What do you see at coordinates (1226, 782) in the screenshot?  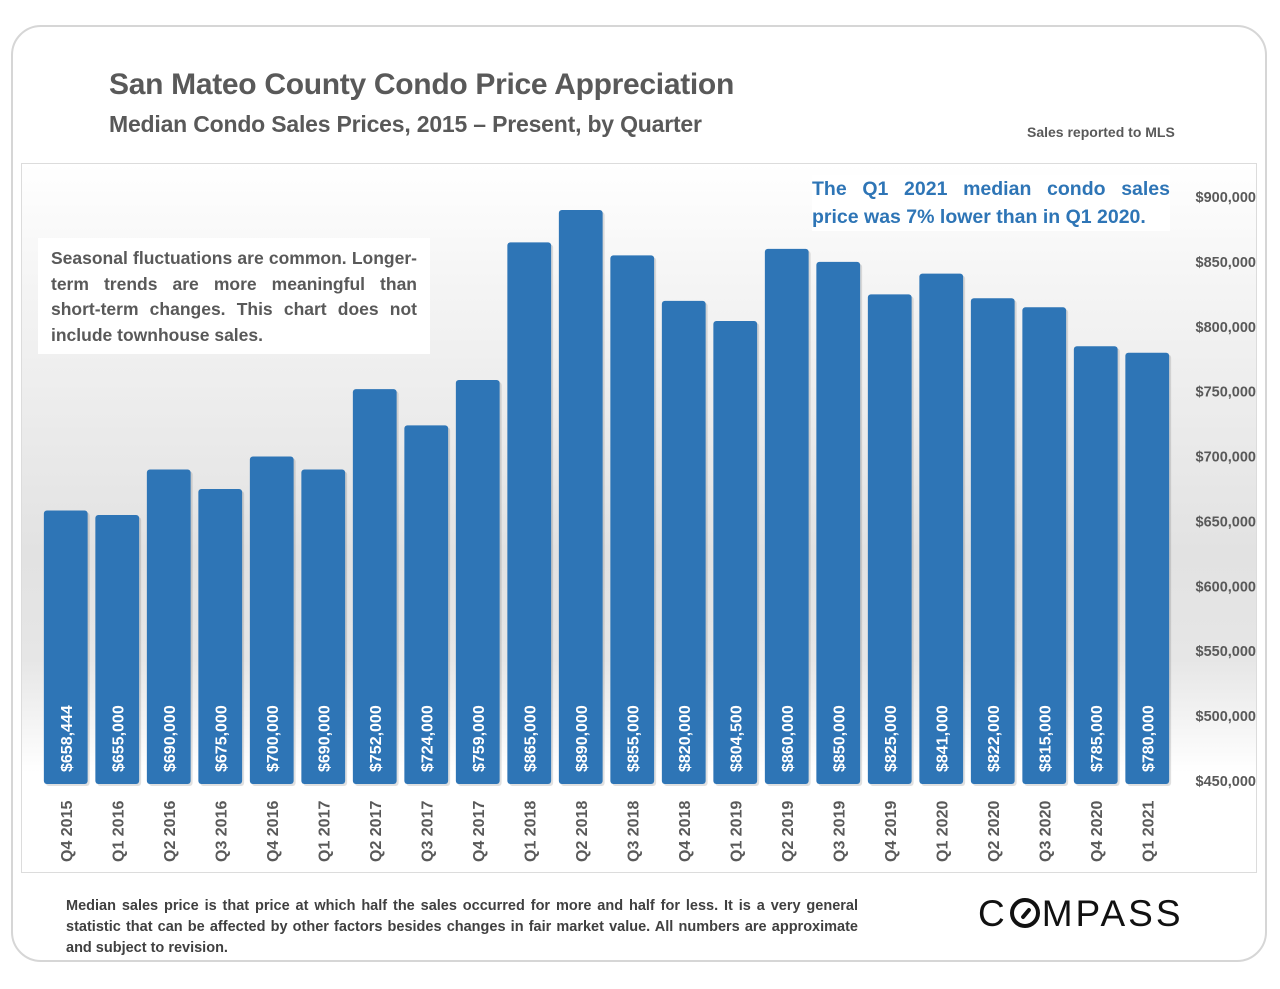 I see `y-tick-label: $450,000` at bounding box center [1226, 782].